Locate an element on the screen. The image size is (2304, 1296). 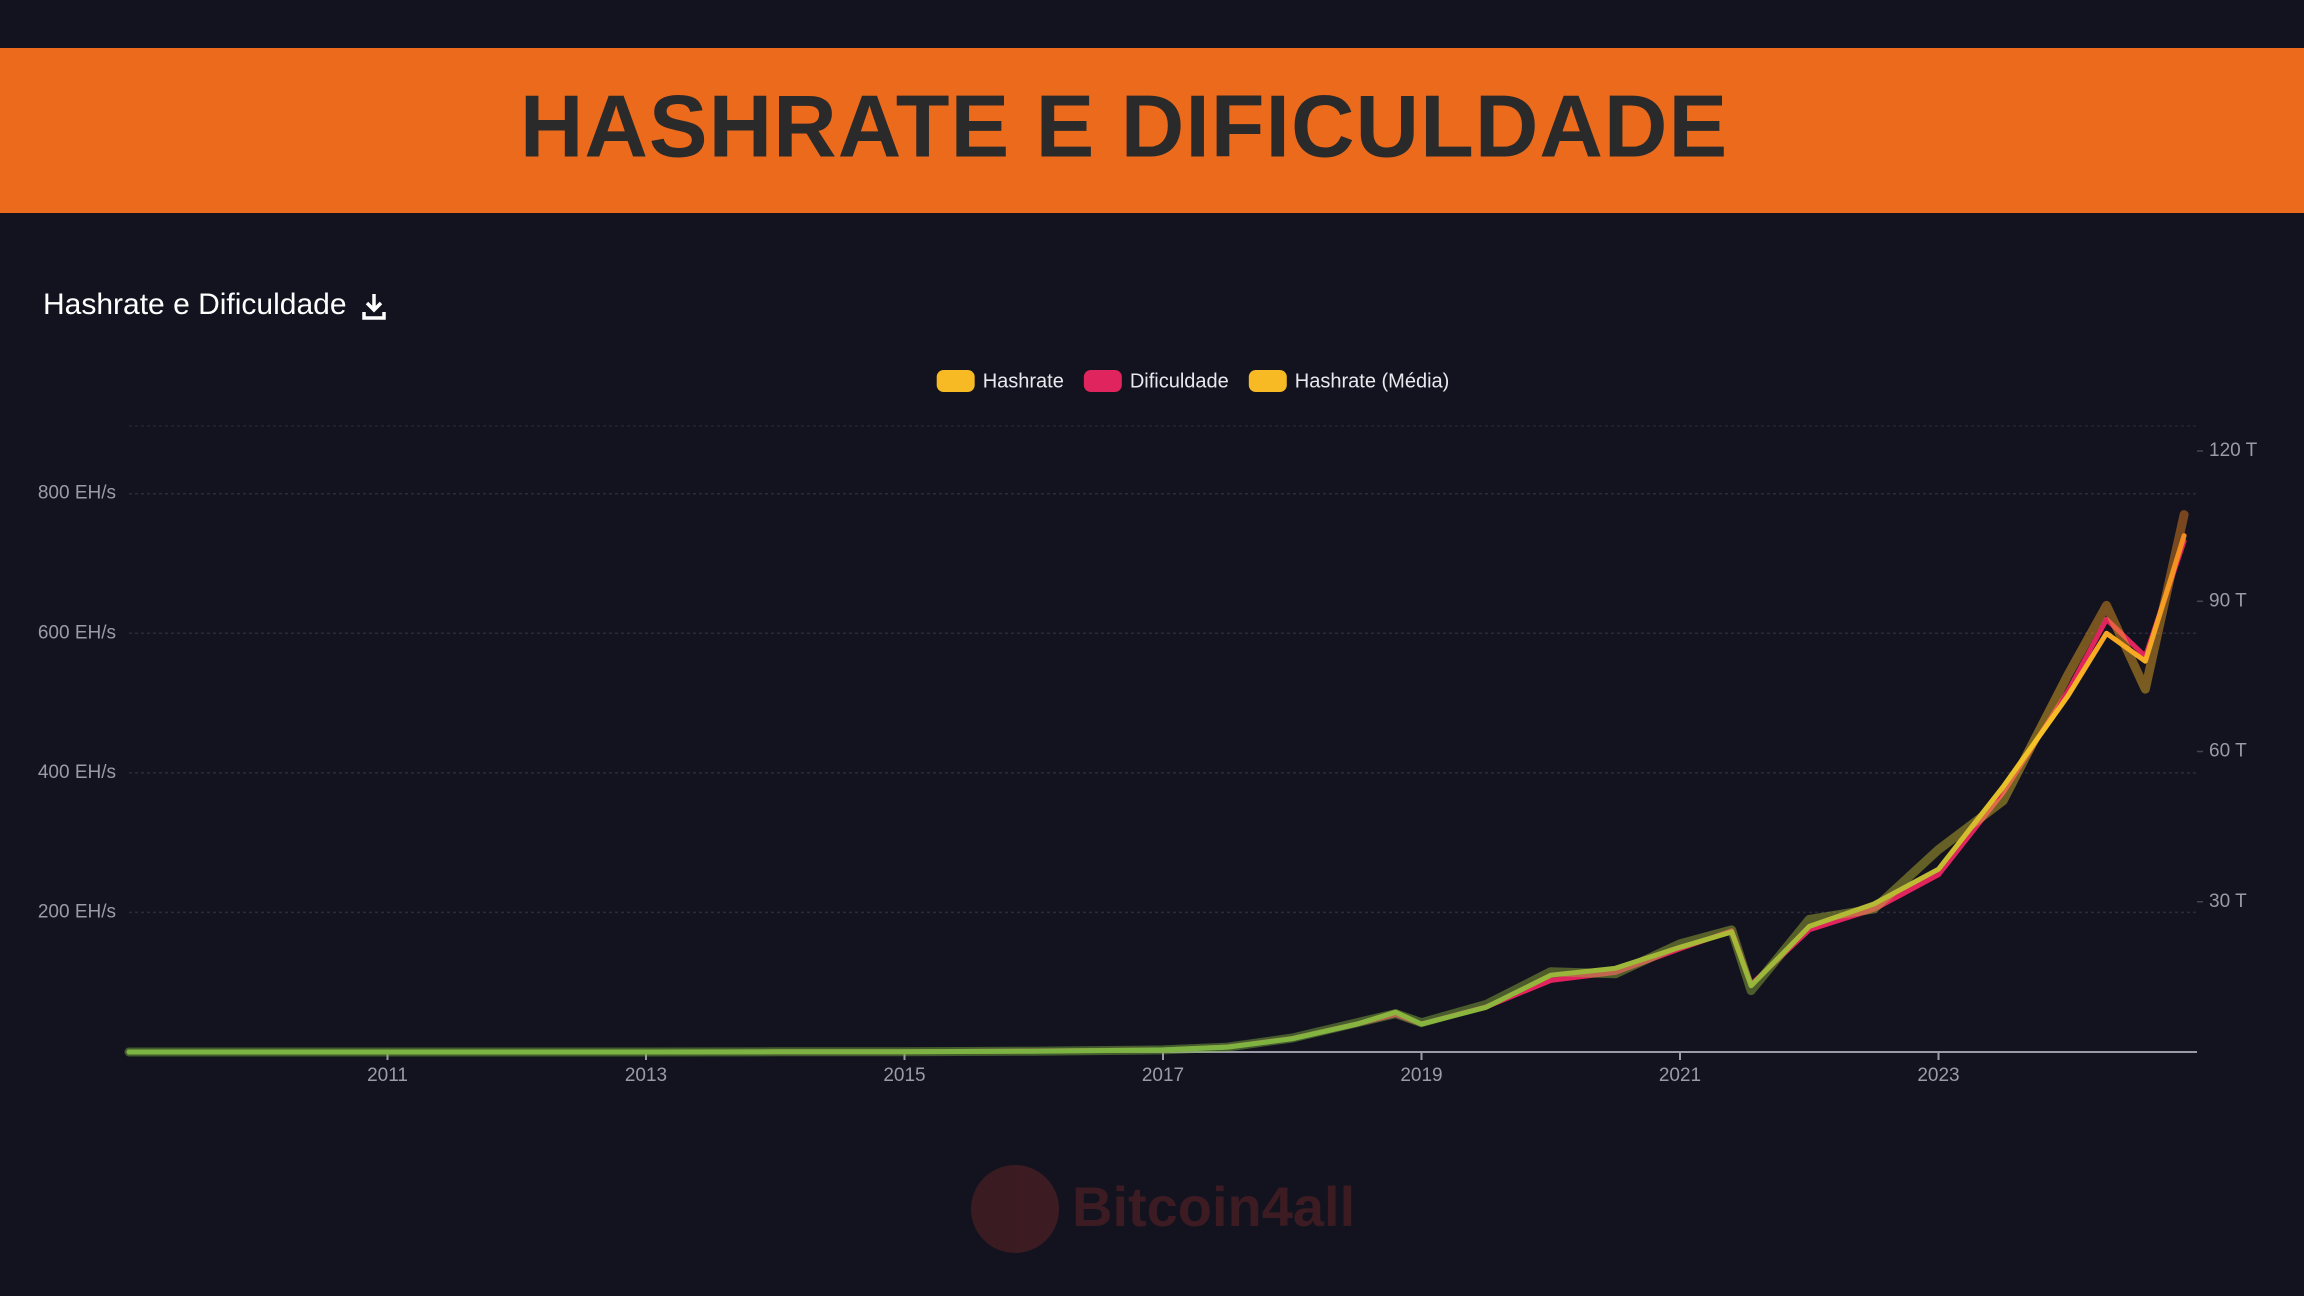
chart-title: Hashrate e Dificuldade is located at coordinates (195, 304).